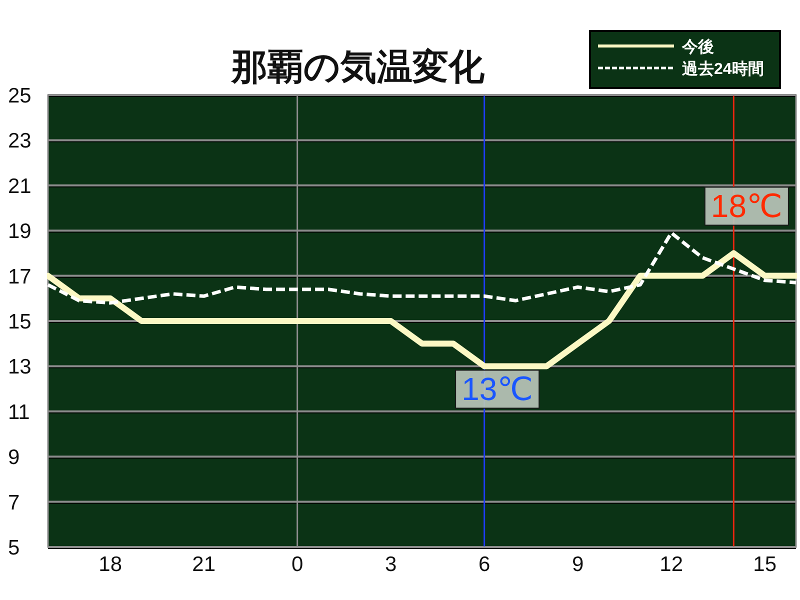 Image resolution: width=800 pixels, height=600 pixels. What do you see at coordinates (20, 232) in the screenshot?
I see `y-tick-label: 19` at bounding box center [20, 232].